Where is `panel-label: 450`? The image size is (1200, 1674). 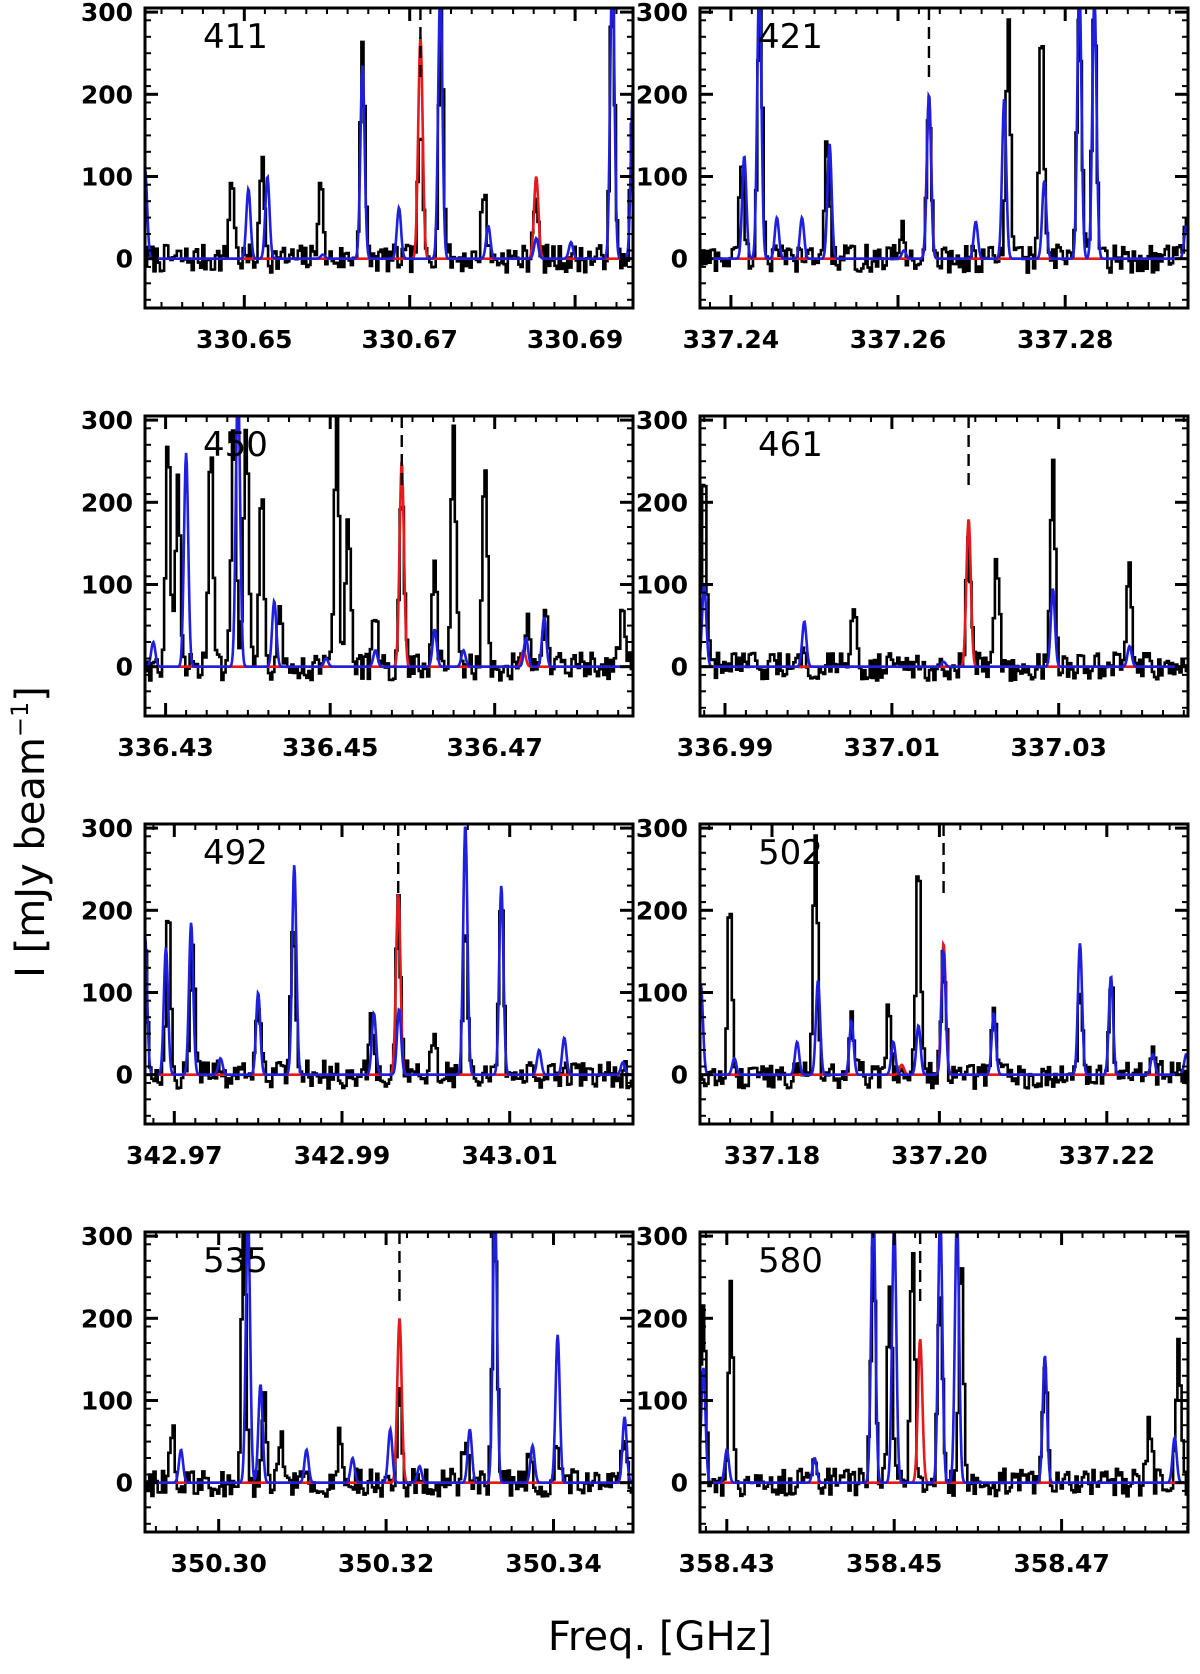
panel-label: 450 is located at coordinates (235, 445).